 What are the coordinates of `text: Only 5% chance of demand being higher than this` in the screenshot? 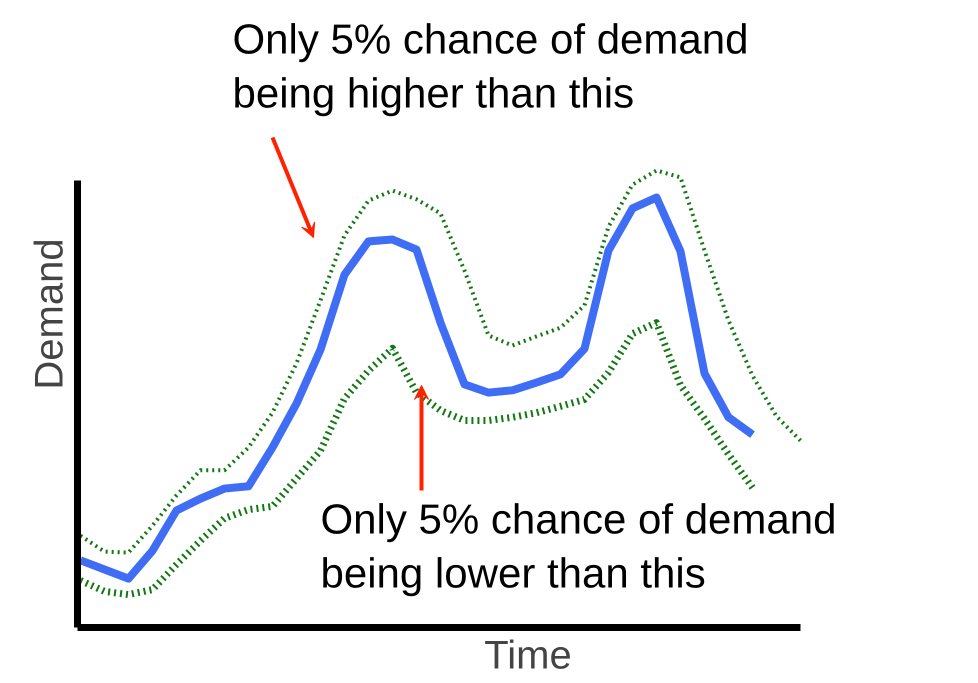 It's located at (490, 66).